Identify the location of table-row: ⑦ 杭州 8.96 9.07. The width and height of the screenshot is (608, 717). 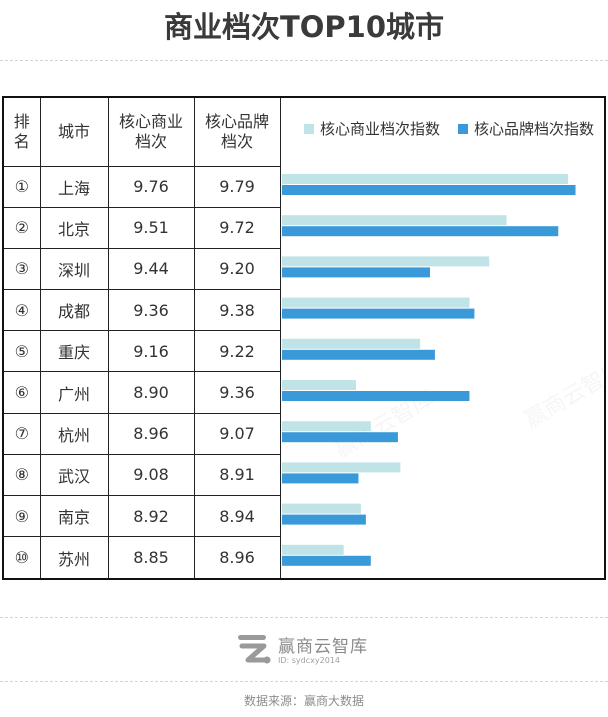
(142, 433).